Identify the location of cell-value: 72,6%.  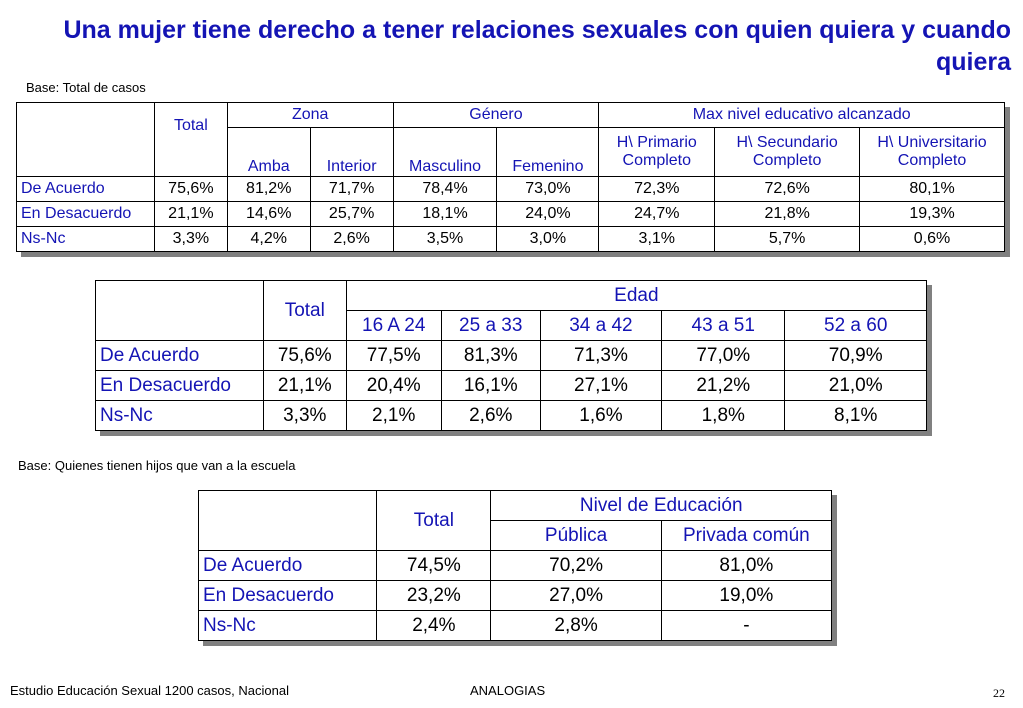
(787, 189).